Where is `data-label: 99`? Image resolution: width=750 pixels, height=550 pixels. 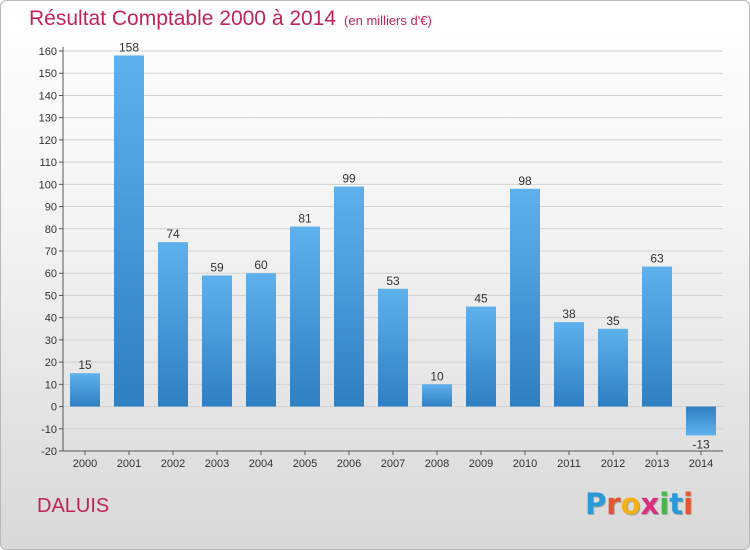
data-label: 99 is located at coordinates (349, 179).